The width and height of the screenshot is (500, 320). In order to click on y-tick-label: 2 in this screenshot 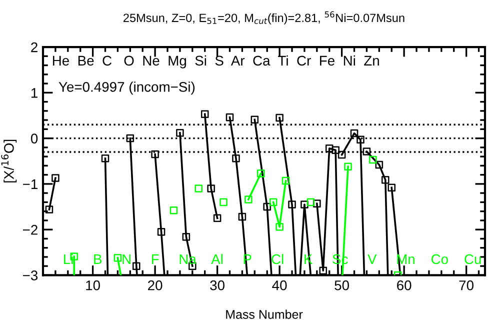, I will do `click(34, 47)`.